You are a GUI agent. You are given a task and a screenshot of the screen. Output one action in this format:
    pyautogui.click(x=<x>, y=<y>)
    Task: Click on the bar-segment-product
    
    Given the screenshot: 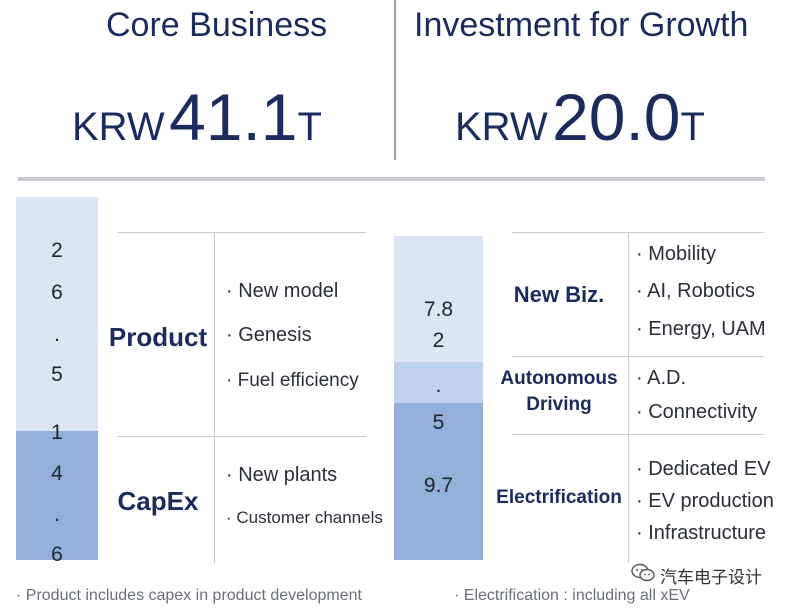 What is the action you would take?
    pyautogui.click(x=57, y=314)
    